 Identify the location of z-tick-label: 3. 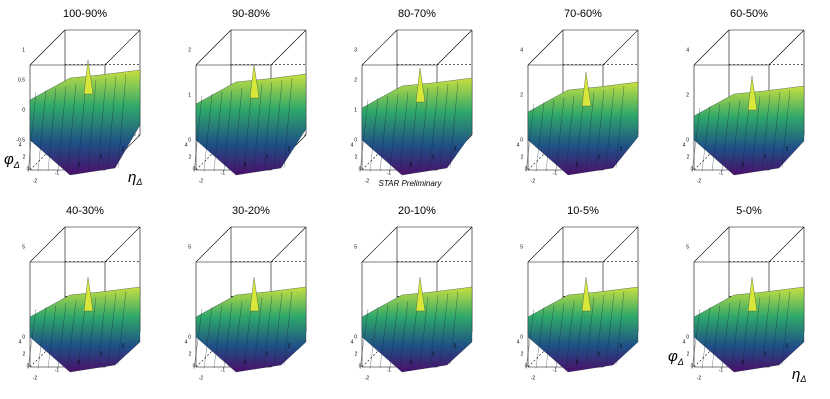
(355, 50).